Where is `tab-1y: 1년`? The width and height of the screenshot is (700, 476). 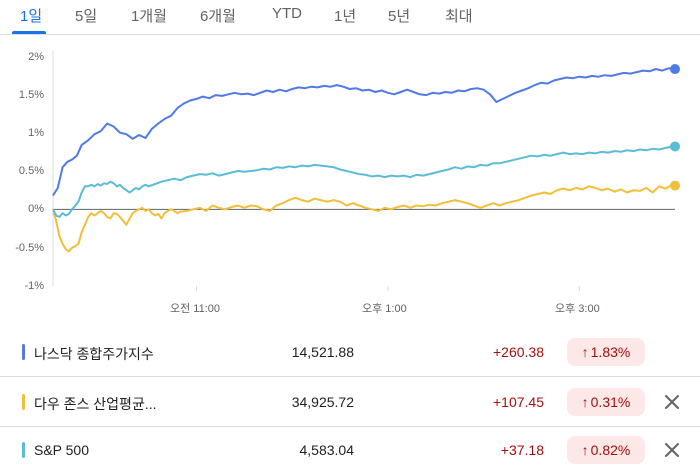 tab-1y: 1년 is located at coordinates (345, 16).